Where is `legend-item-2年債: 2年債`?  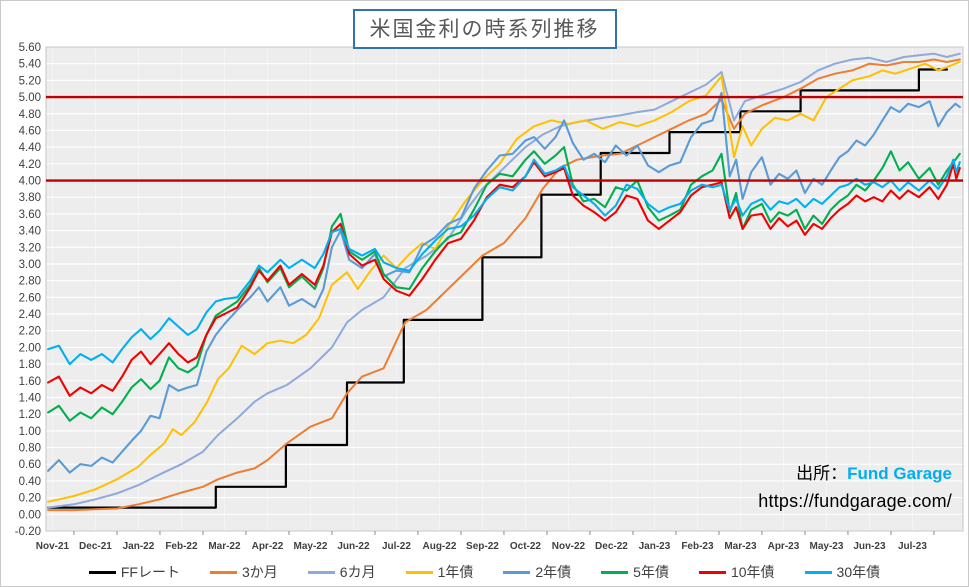
legend-item-2年債: 2年債 is located at coordinates (537, 572).